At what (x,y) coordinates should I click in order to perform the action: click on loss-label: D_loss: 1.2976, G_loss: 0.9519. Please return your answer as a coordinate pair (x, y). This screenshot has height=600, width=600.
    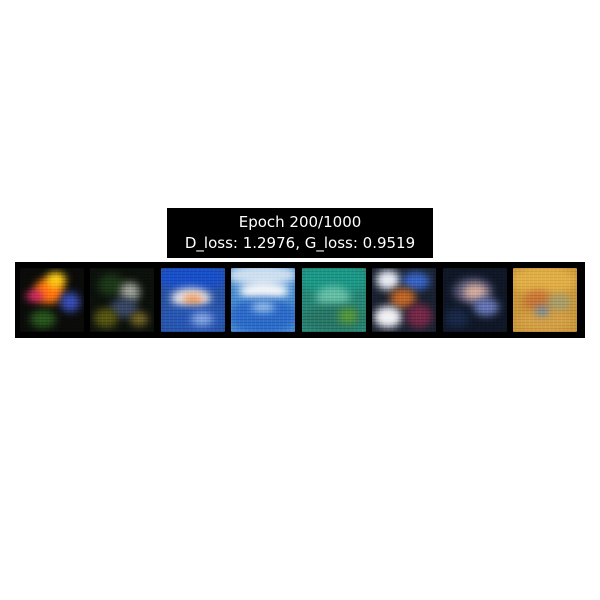
    Looking at the image, I should click on (300, 243).